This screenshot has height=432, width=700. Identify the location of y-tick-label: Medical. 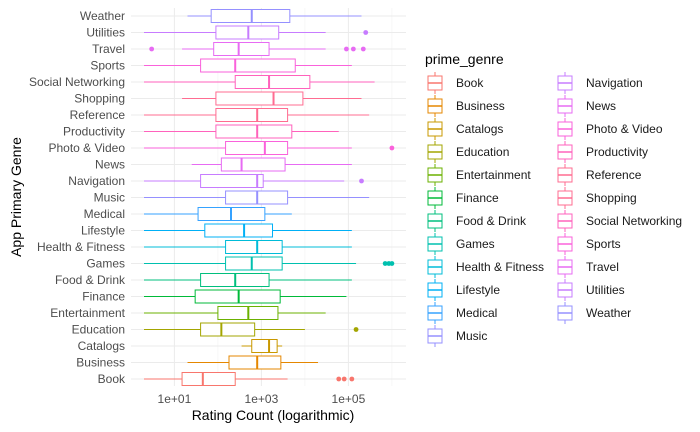
(104, 214).